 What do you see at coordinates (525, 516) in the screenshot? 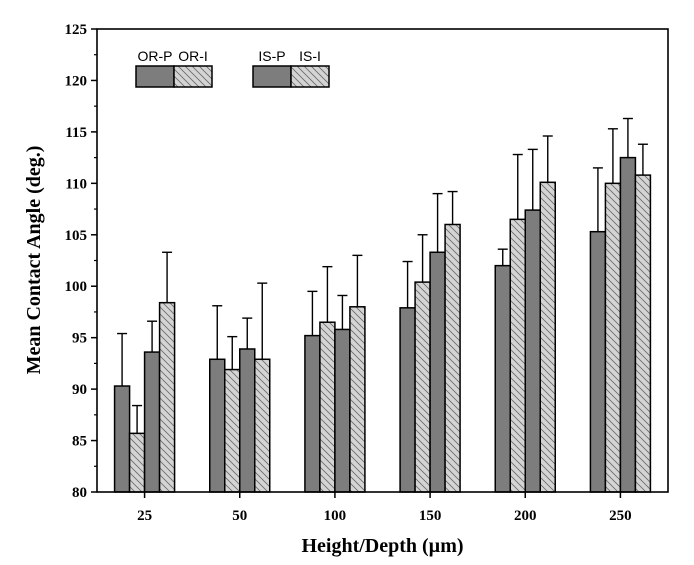
I see `x-tick-label: 200` at bounding box center [525, 516].